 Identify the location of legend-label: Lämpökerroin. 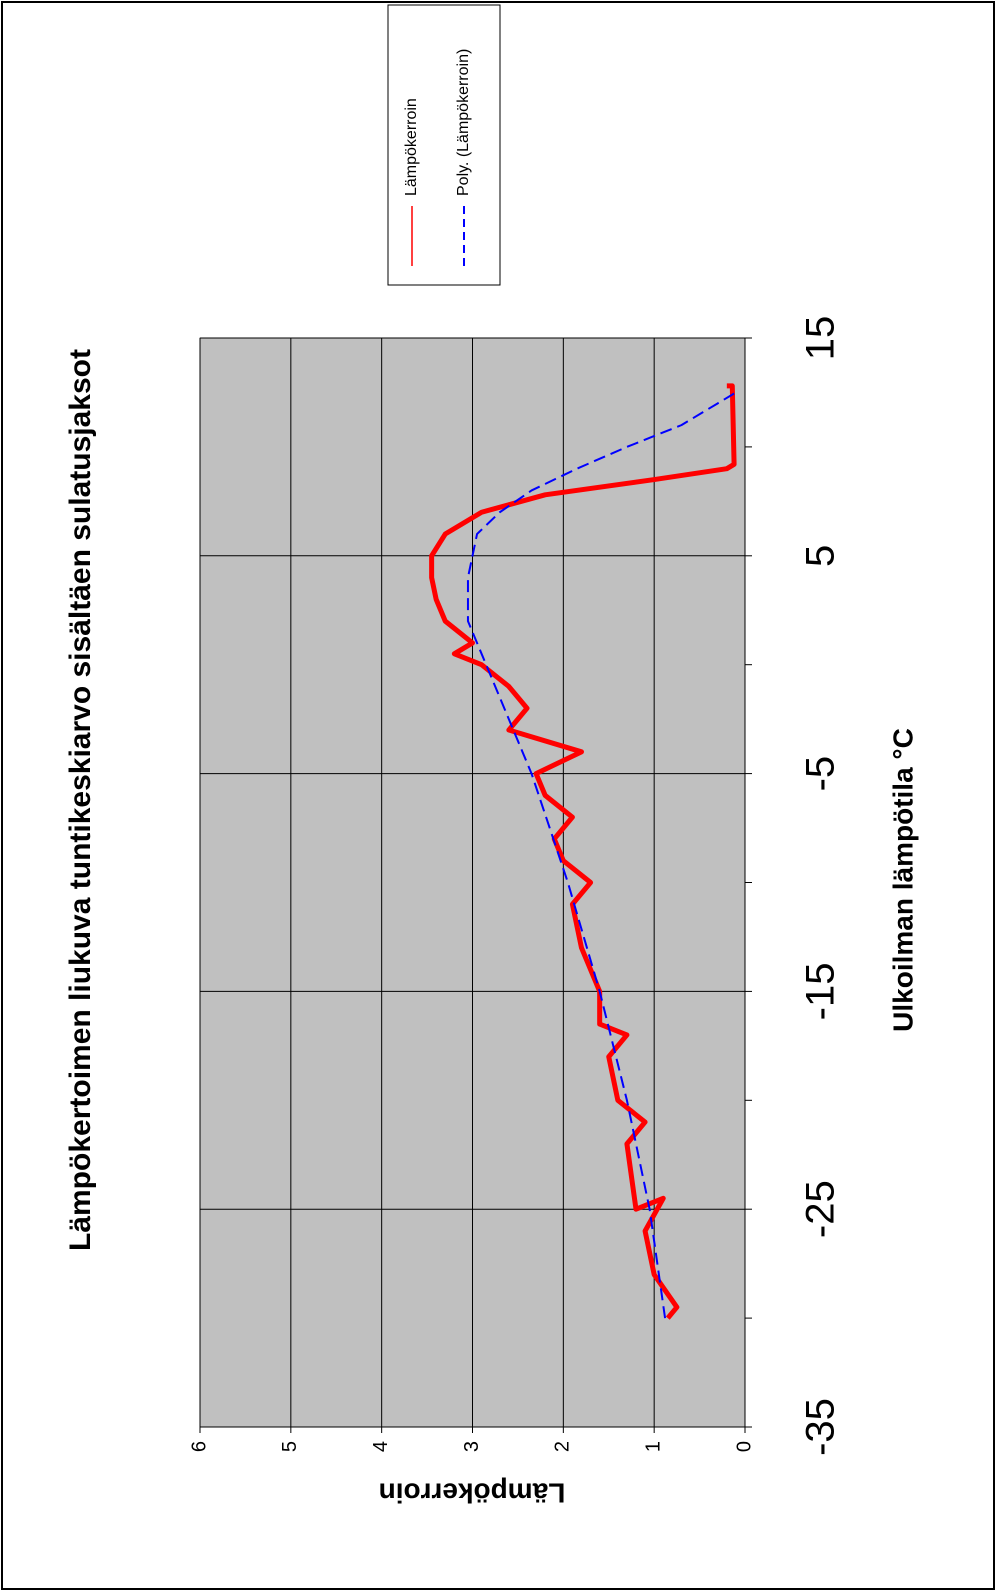
(411, 147).